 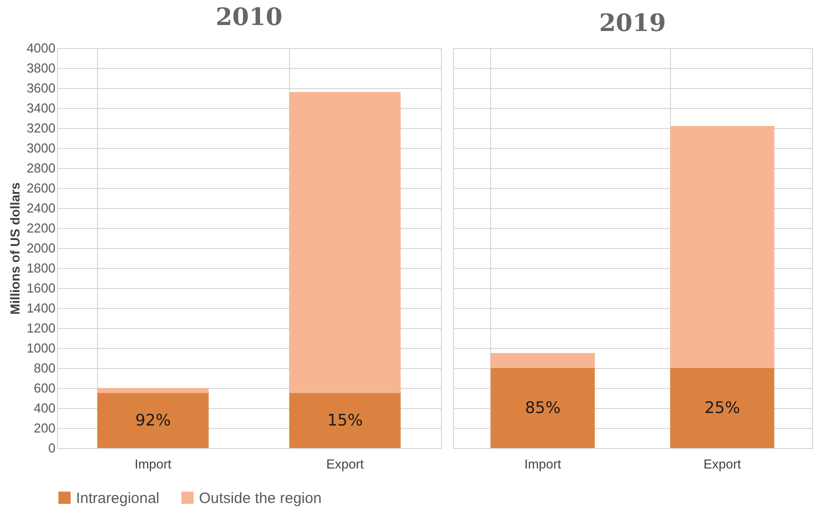 I want to click on chart-title: 2019, so click(x=632, y=22).